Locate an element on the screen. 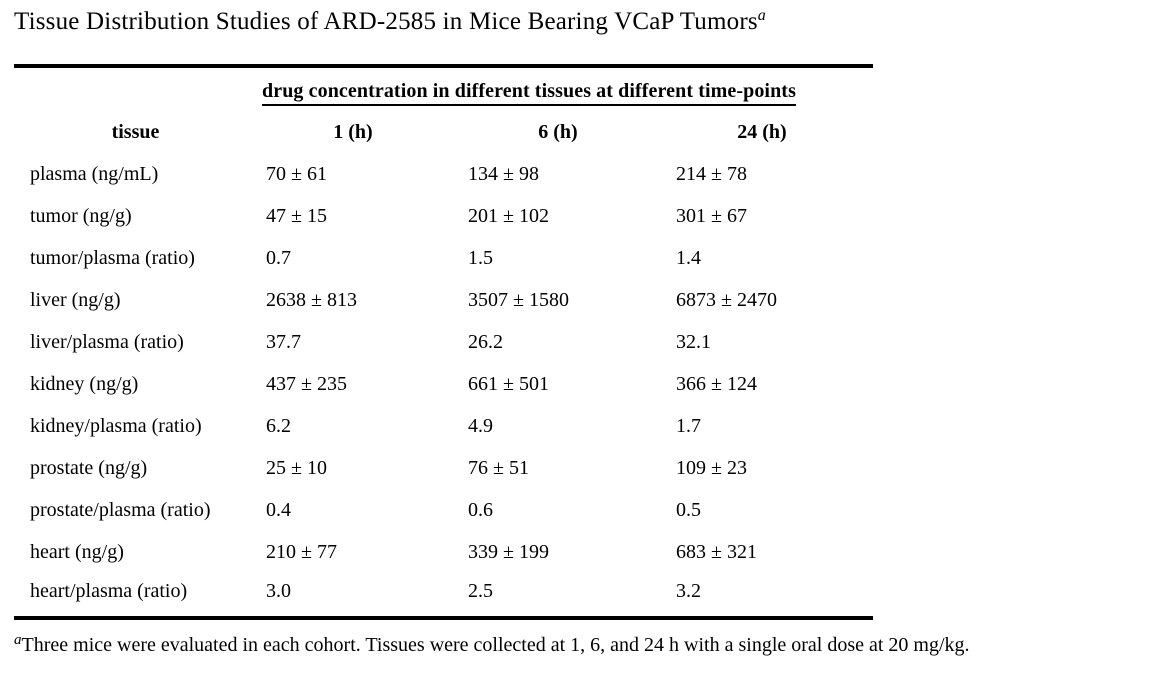 Image resolution: width=1161 pixels, height=690 pixels. tissue-label: heart (ng/g) is located at coordinates (77, 552).